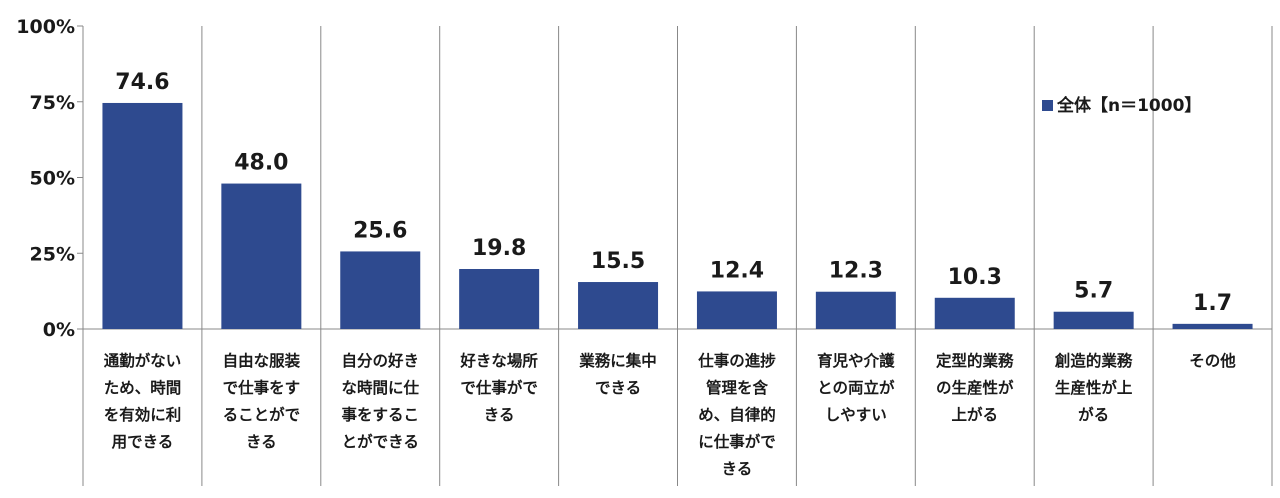  I want to click on category-label-line: な時間に仕, so click(380, 387).